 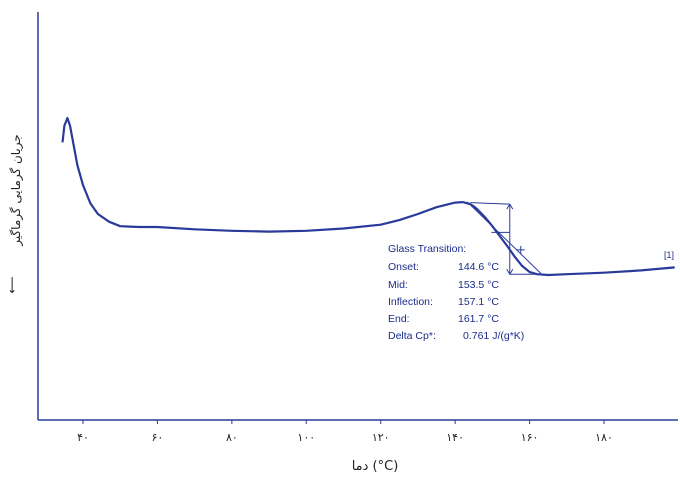 I want to click on x-tick-label: ۴۰, so click(x=83, y=437).